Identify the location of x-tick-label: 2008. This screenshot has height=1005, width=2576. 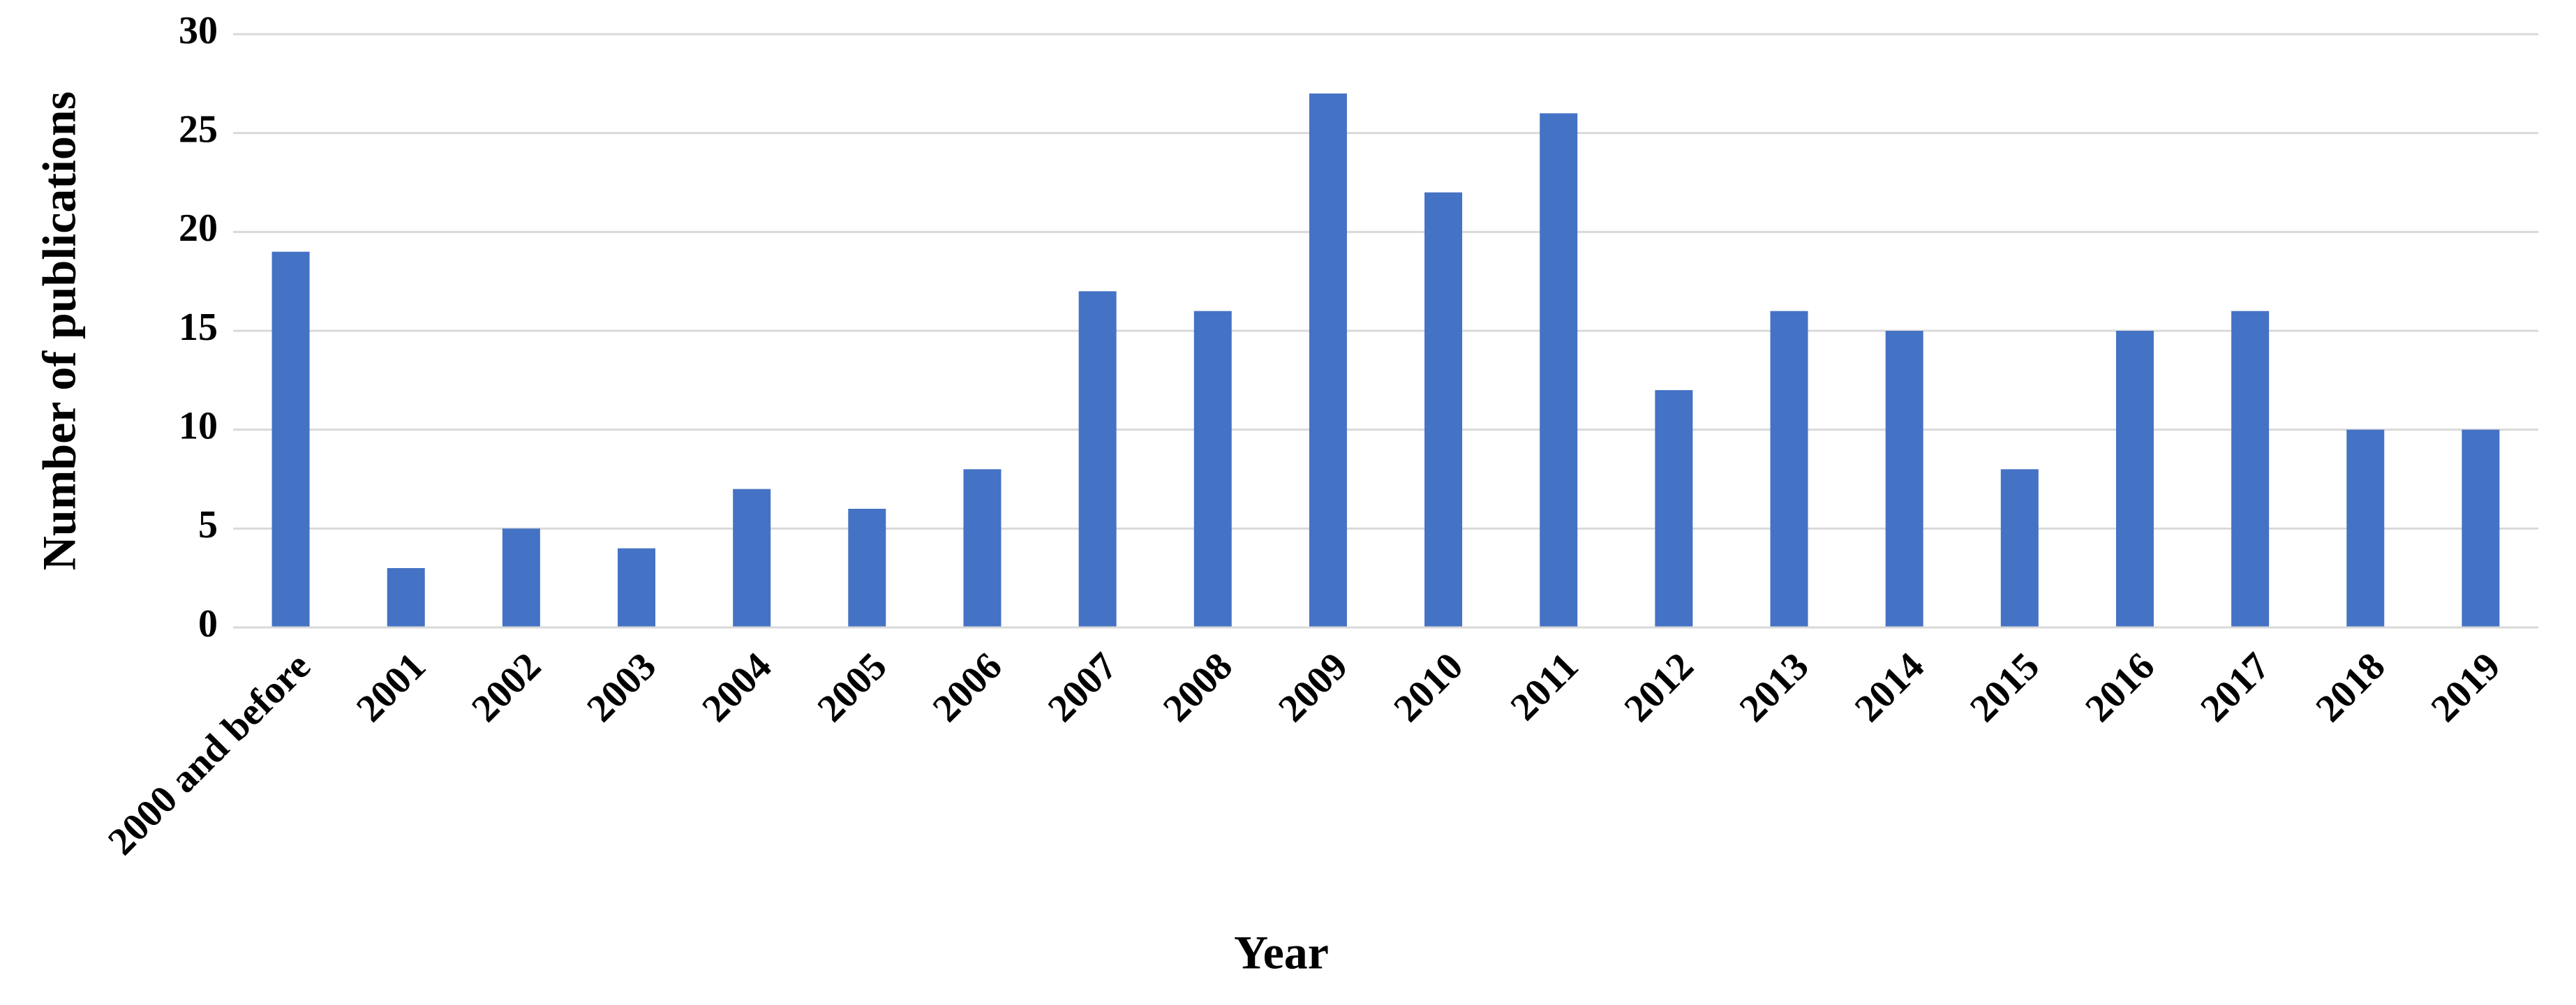
(1198, 687).